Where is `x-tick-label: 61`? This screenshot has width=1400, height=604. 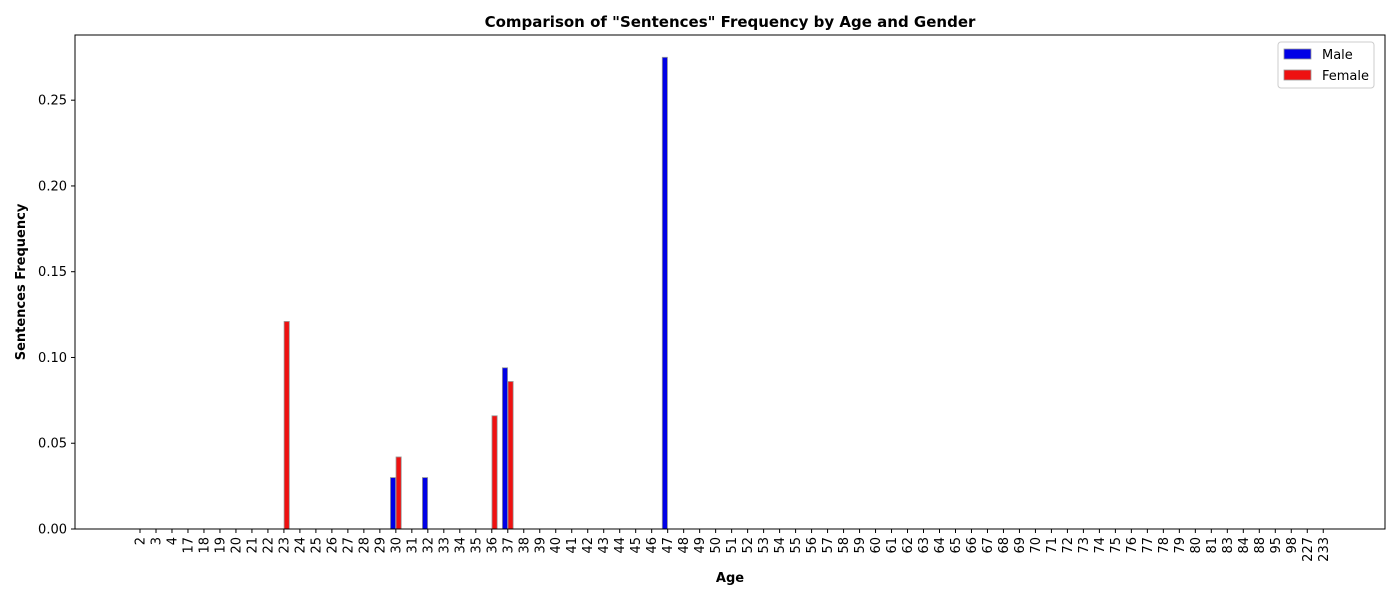
x-tick-label: 61 is located at coordinates (892, 545).